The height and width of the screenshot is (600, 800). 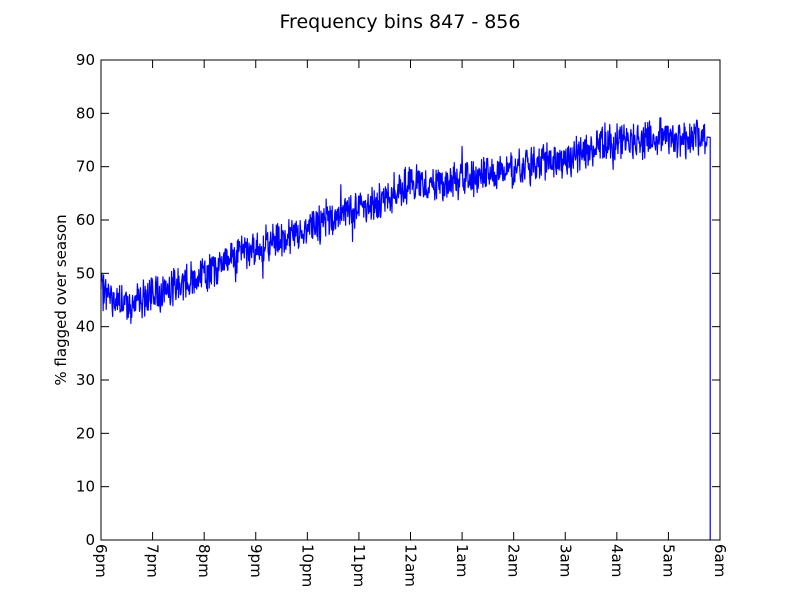 I want to click on y-axis-label: % flagged over season, so click(x=61, y=299).